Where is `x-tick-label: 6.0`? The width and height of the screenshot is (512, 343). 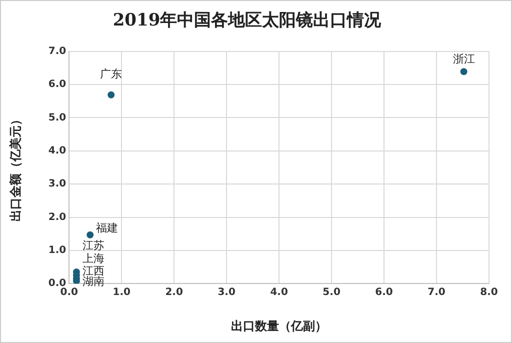 x-tick-label: 6.0 is located at coordinates (384, 292).